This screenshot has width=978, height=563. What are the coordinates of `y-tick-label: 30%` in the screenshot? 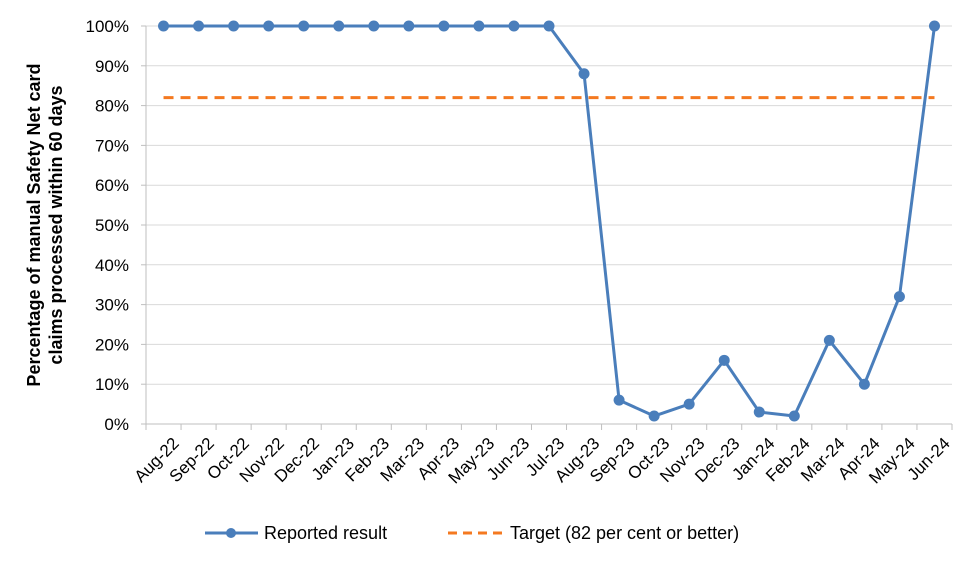 It's located at (112, 305).